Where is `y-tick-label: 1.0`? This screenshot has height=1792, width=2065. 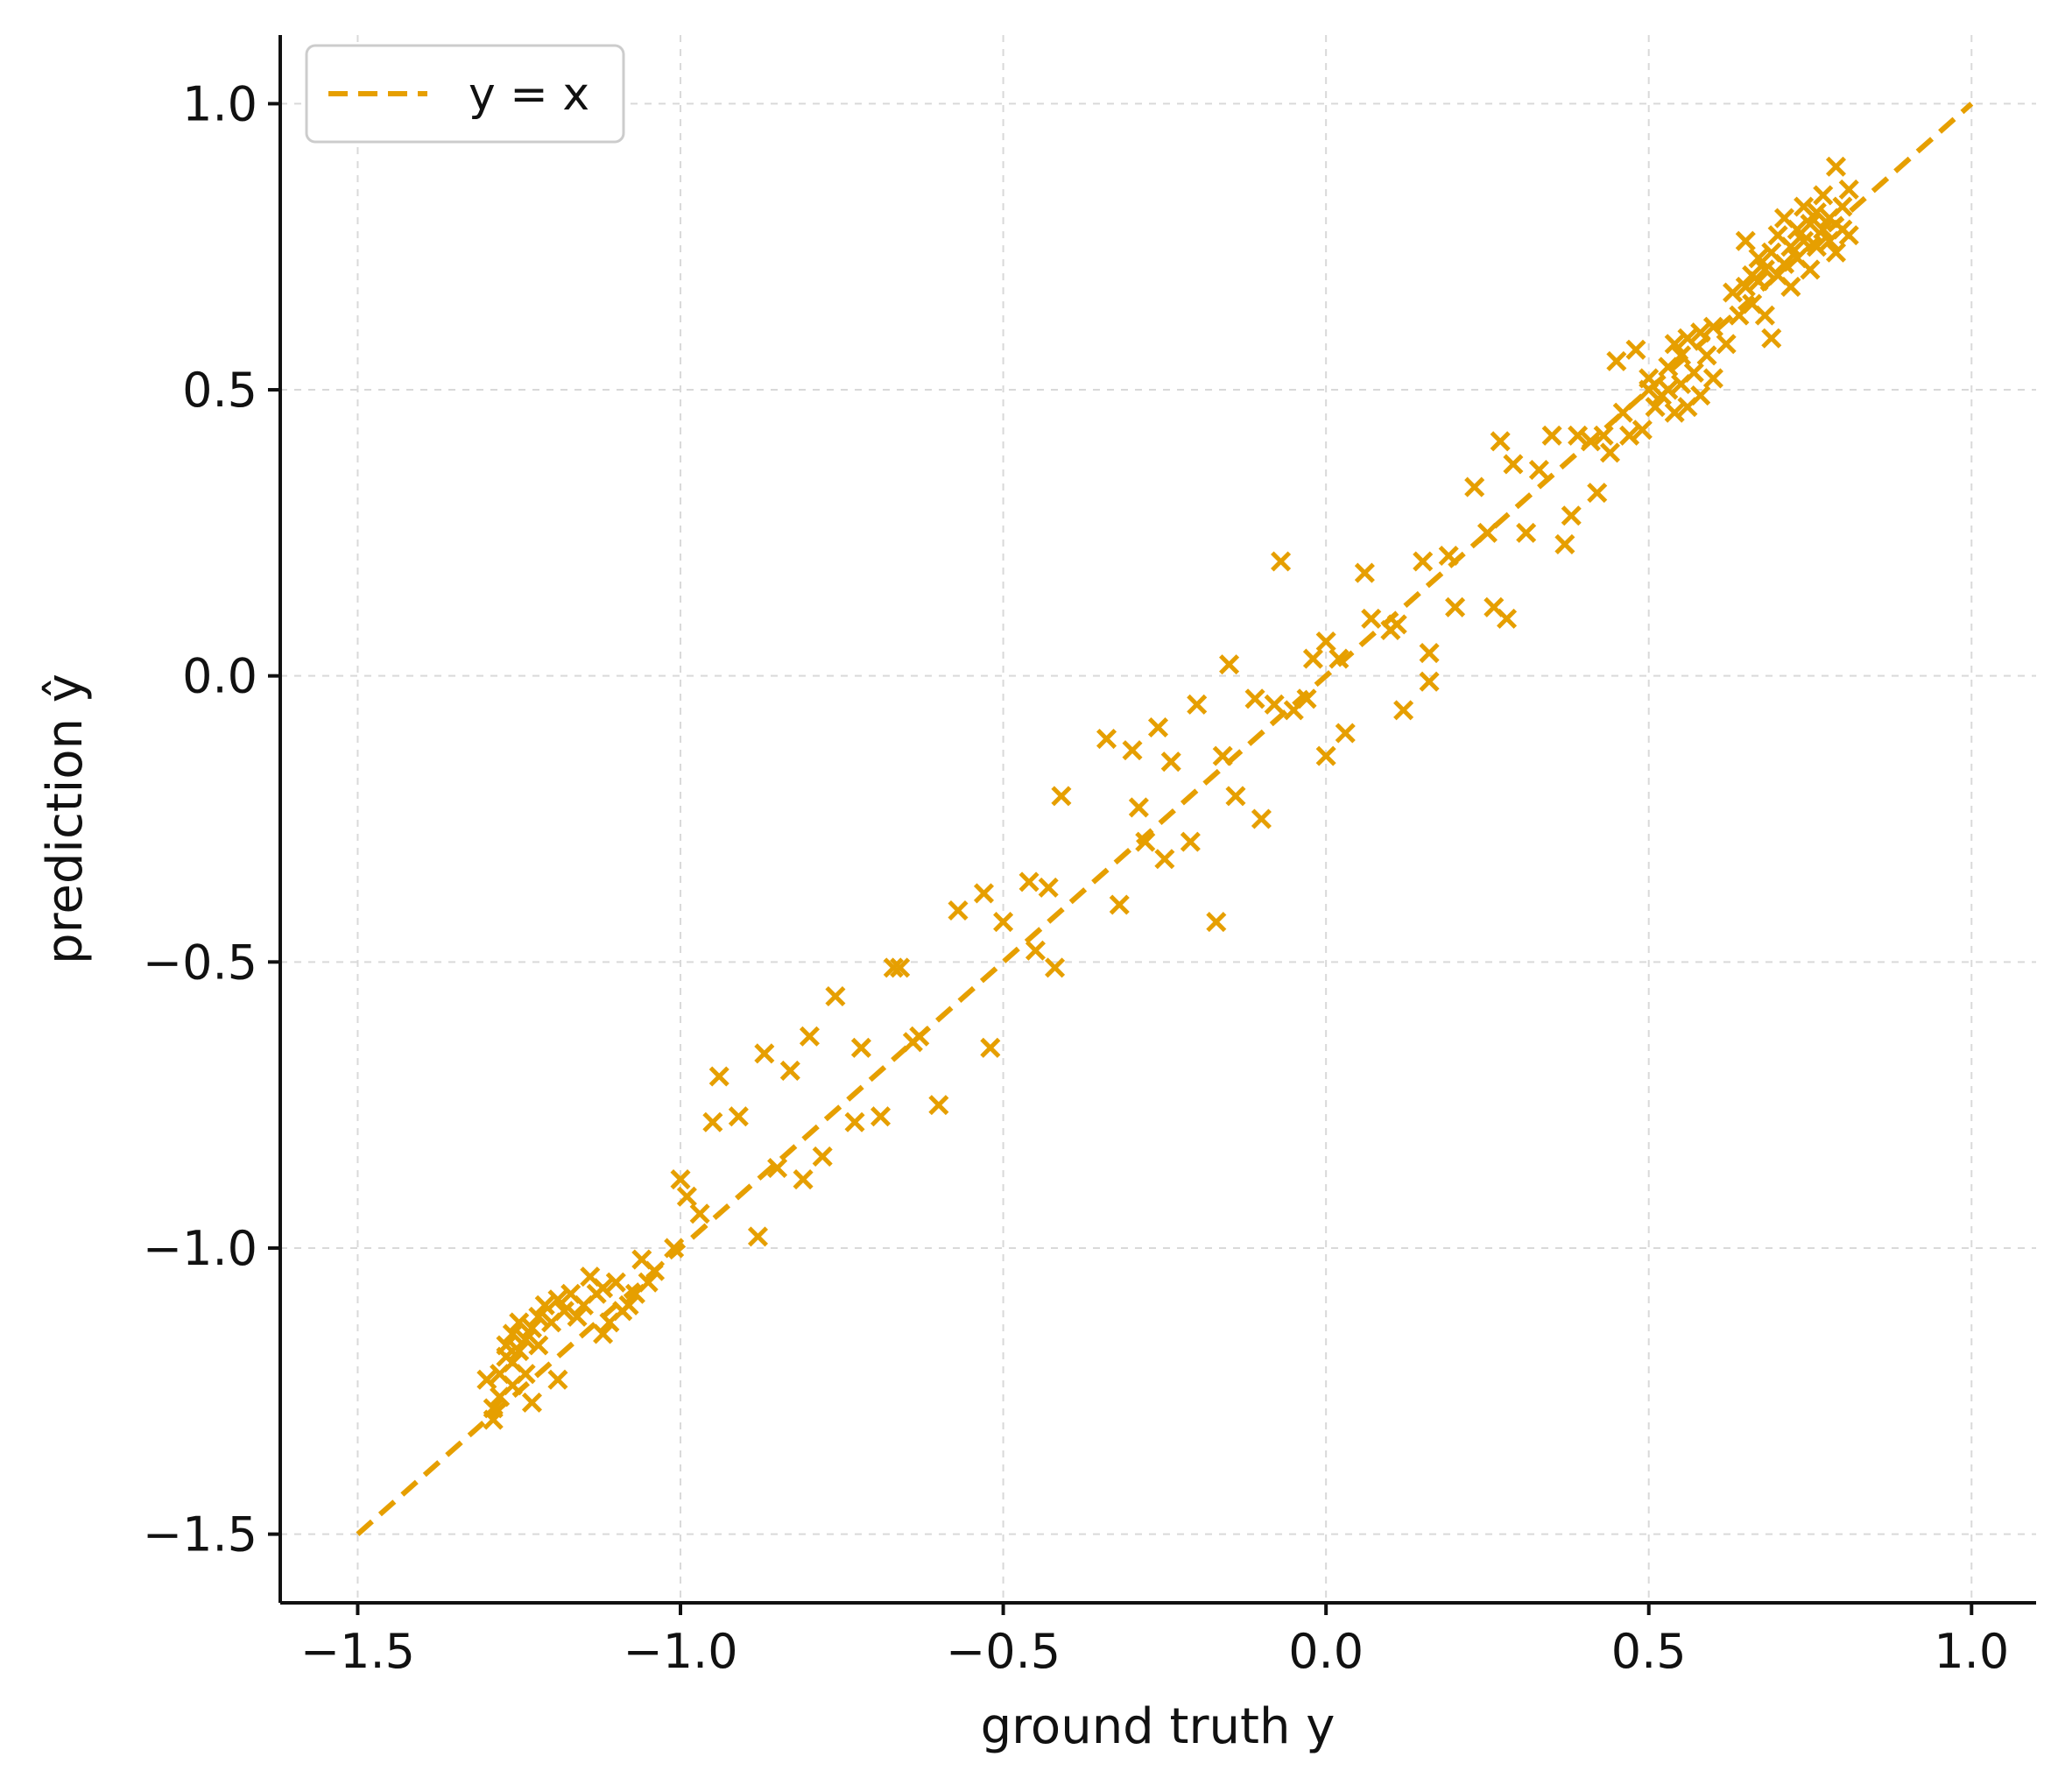 y-tick-label: 1.0 is located at coordinates (219, 103).